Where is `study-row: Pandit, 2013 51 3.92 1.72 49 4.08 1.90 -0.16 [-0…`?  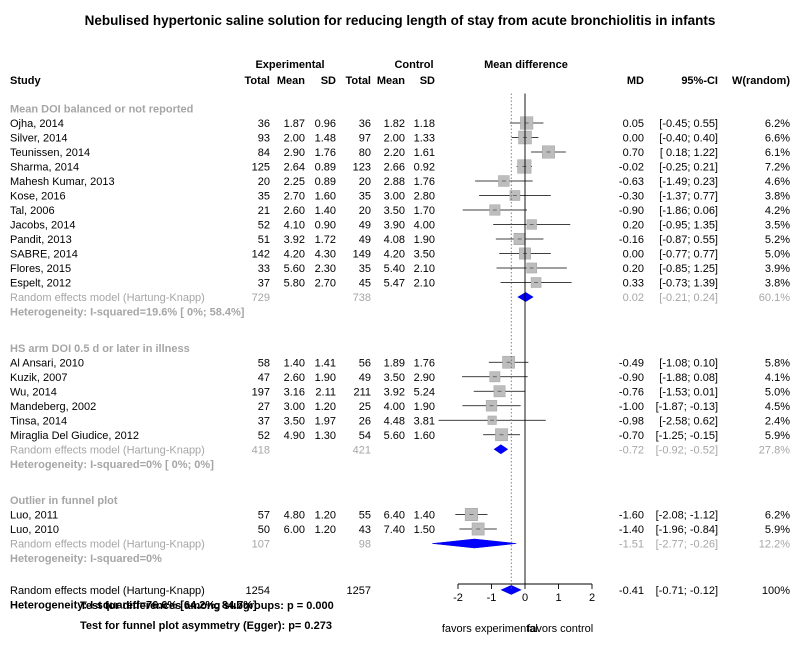
study-row: Pandit, 2013 51 3.92 1.72 49 4.08 1.90 -0.16 [-0… is located at coordinates (400, 239).